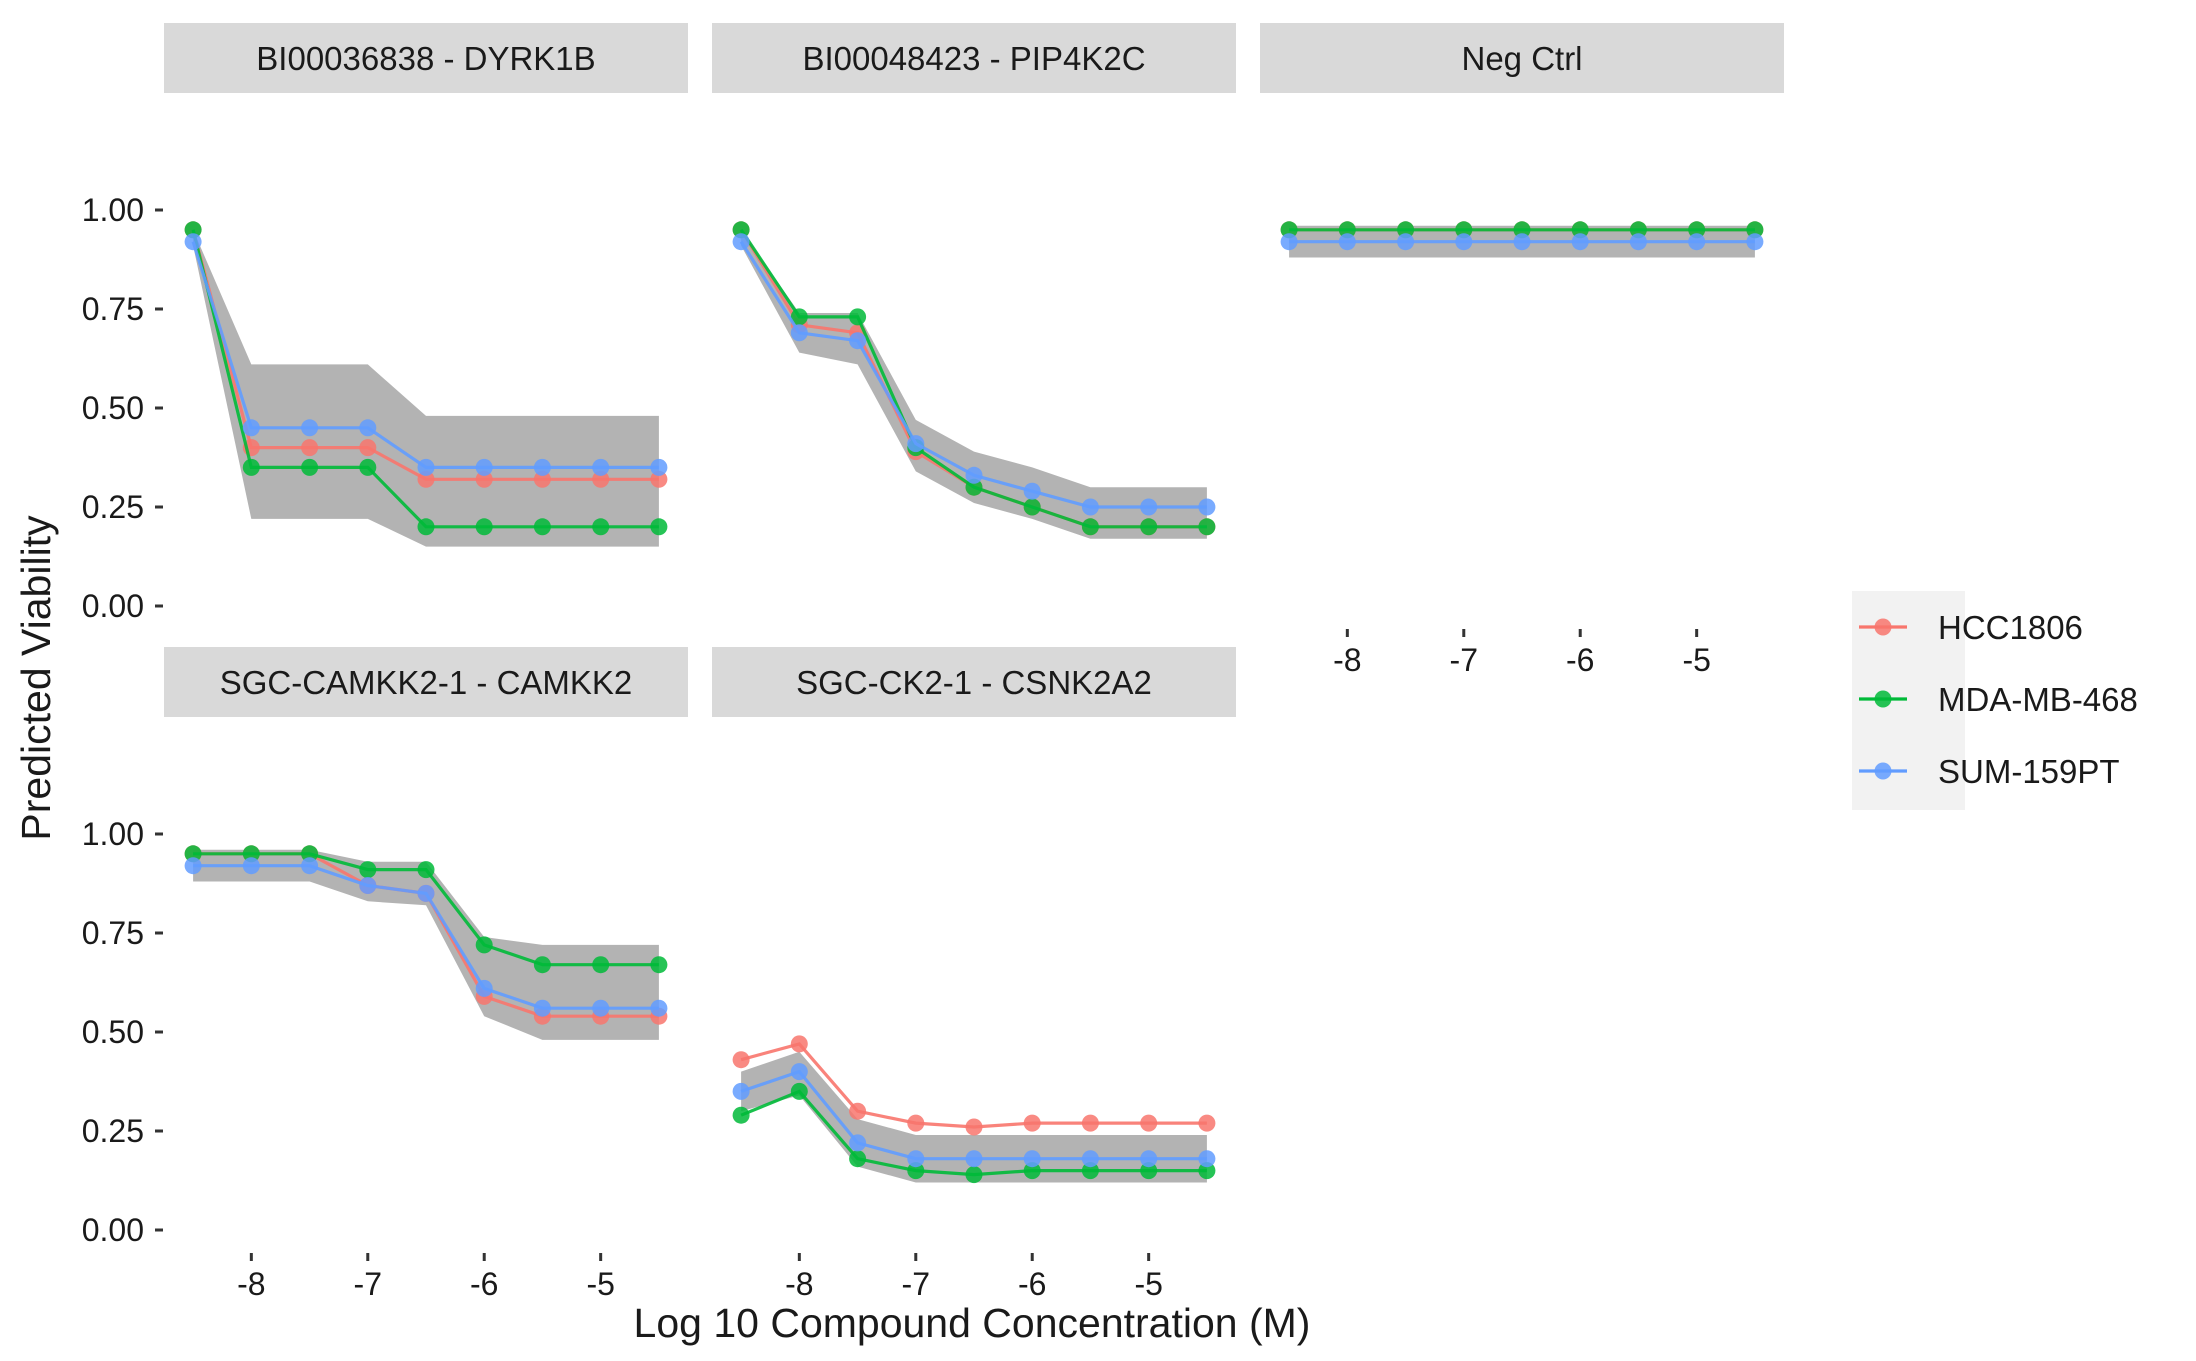 Image resolution: width=2196 pixels, height=1361 pixels. I want to click on facet-panel: SGC-CAMKK2-1 - CAMKK2, so click(426, 843).